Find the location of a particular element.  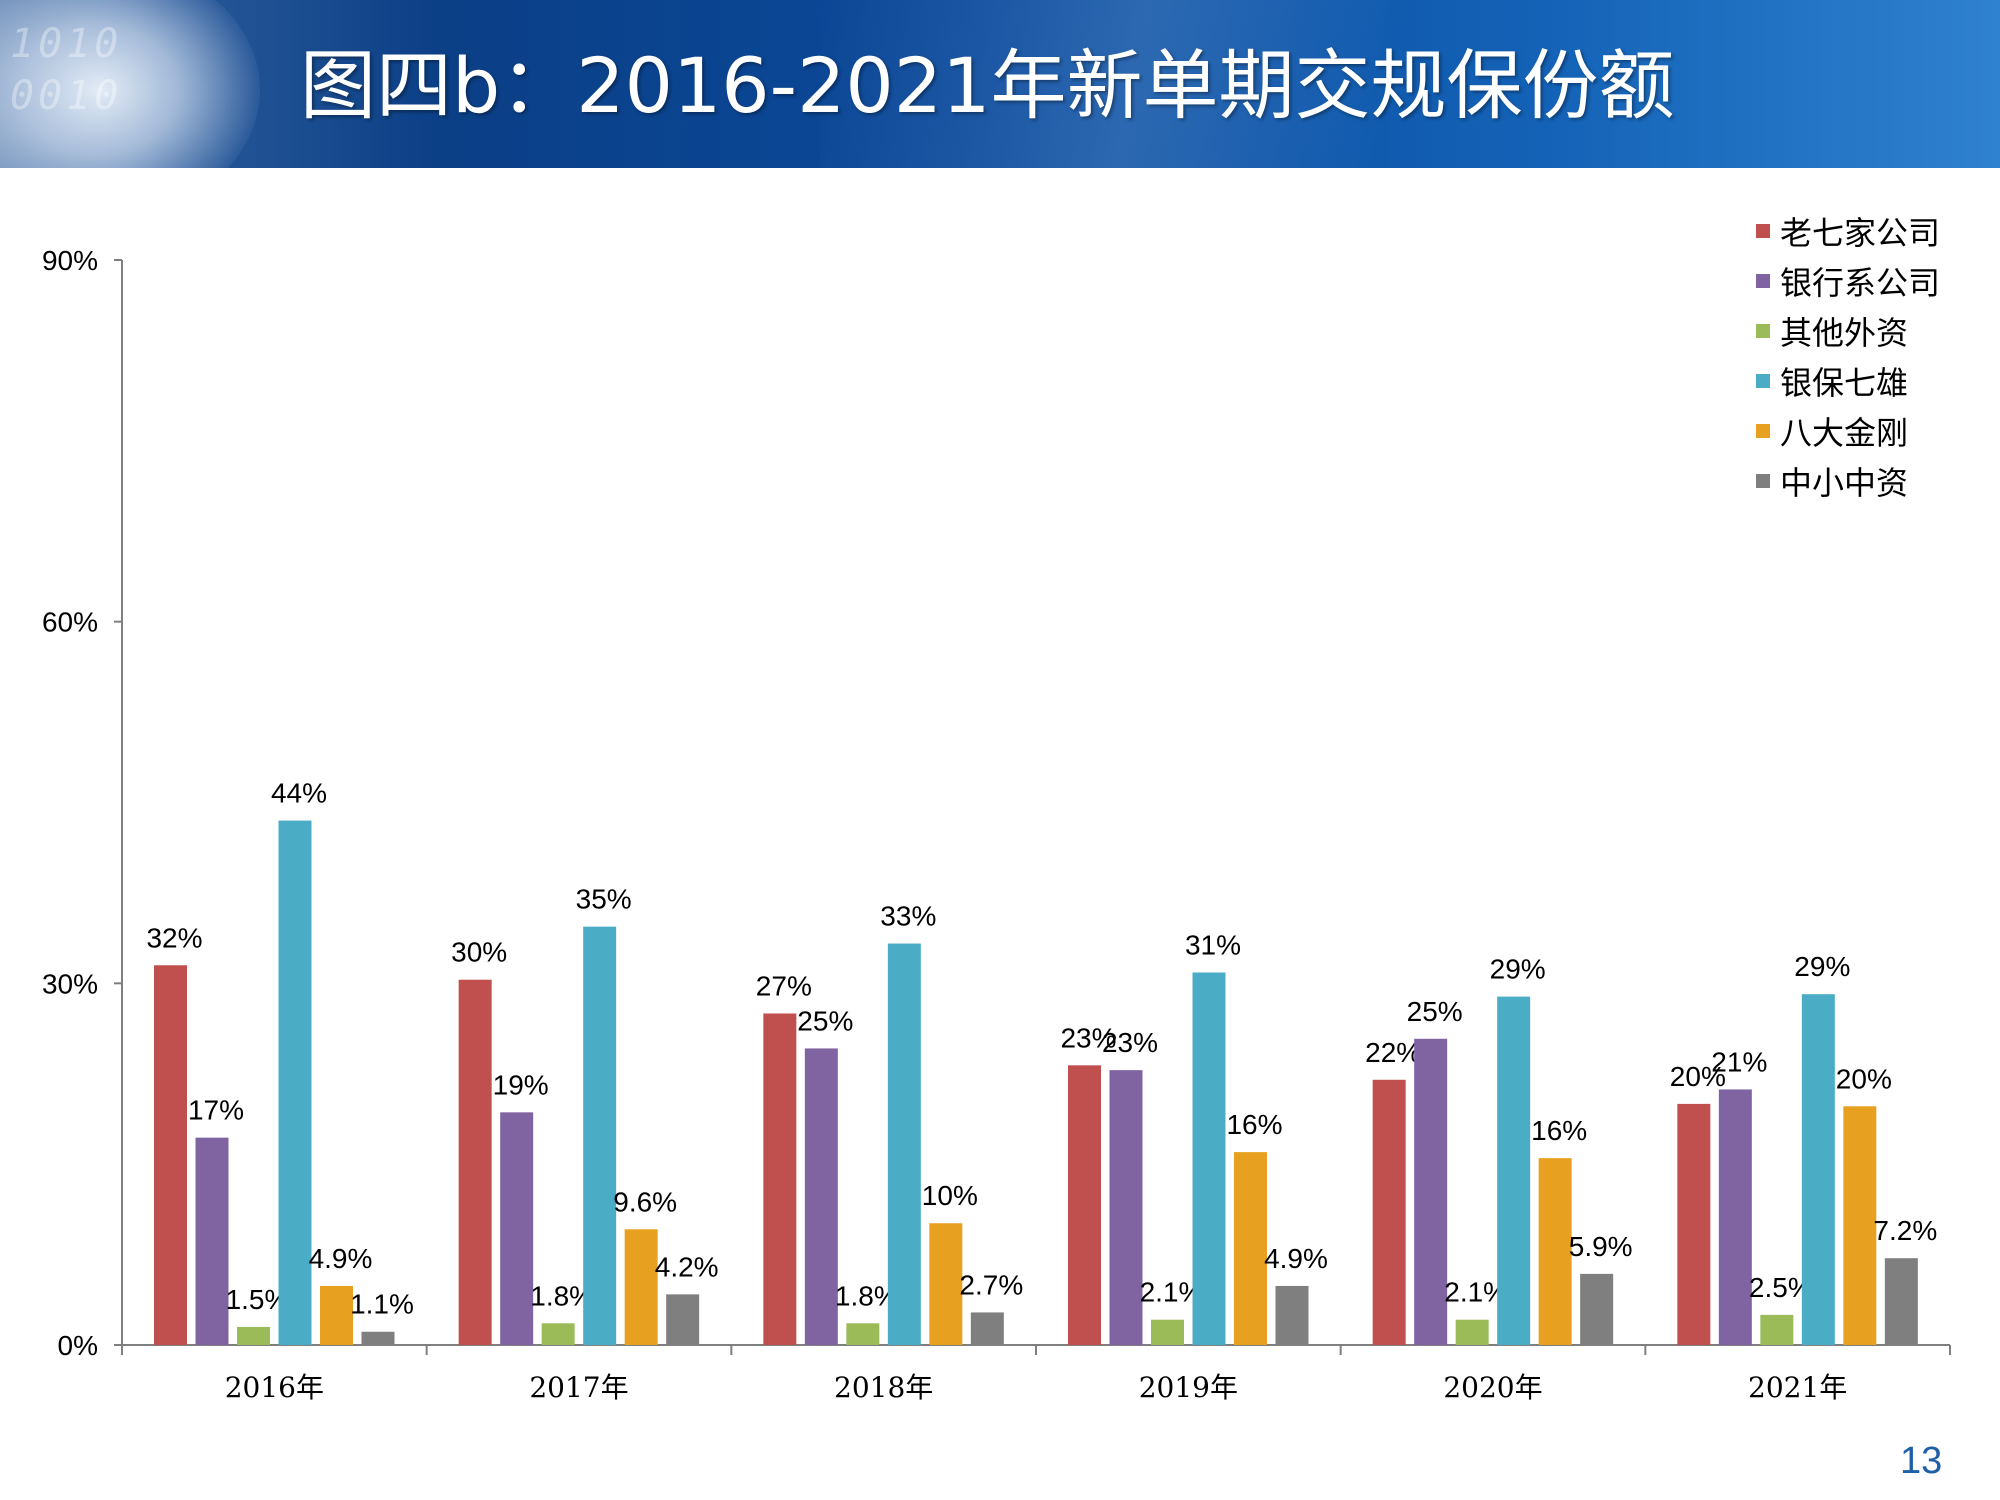

legend-item: 中小中资 is located at coordinates (1848, 481).